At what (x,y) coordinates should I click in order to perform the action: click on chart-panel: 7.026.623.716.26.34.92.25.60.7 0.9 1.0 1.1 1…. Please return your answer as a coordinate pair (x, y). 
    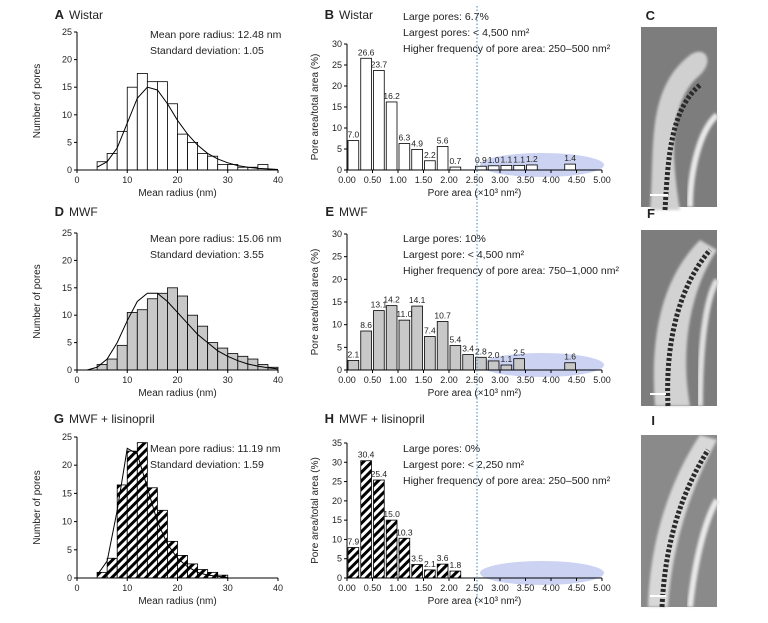
    Looking at the image, I should click on (460, 103).